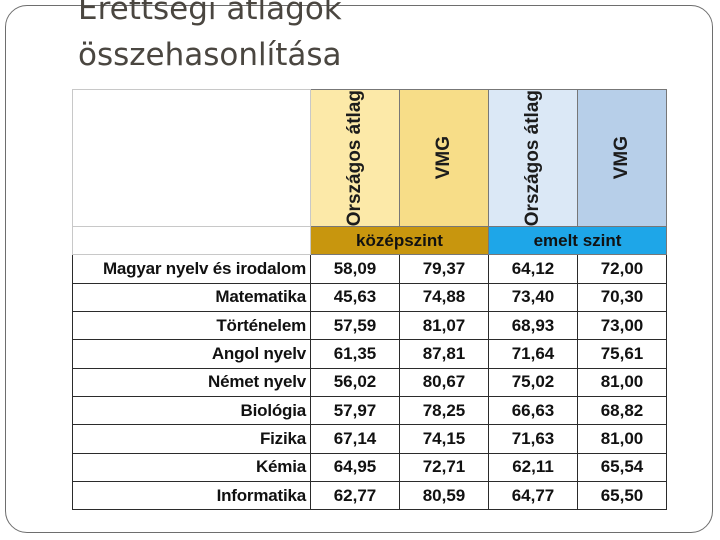 The width and height of the screenshot is (720, 540). I want to click on subject-cell: Német nyelv, so click(191, 382).